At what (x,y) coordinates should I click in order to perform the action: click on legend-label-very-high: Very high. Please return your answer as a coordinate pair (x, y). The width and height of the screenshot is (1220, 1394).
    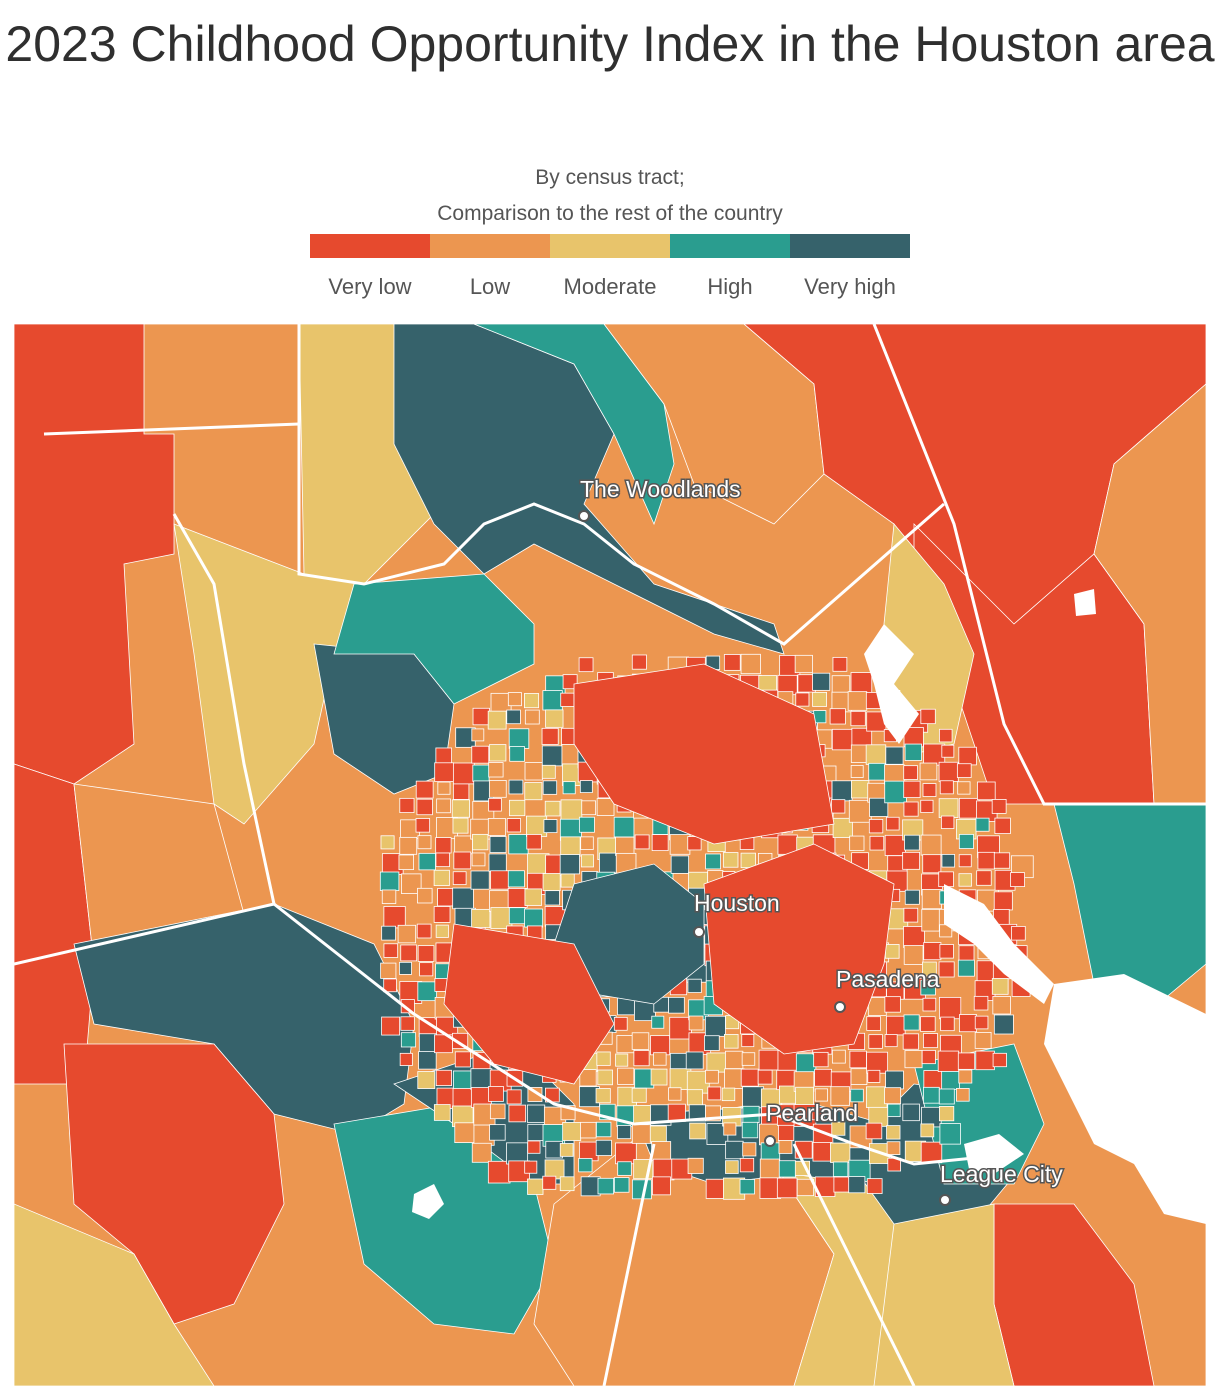
    Looking at the image, I should click on (850, 286).